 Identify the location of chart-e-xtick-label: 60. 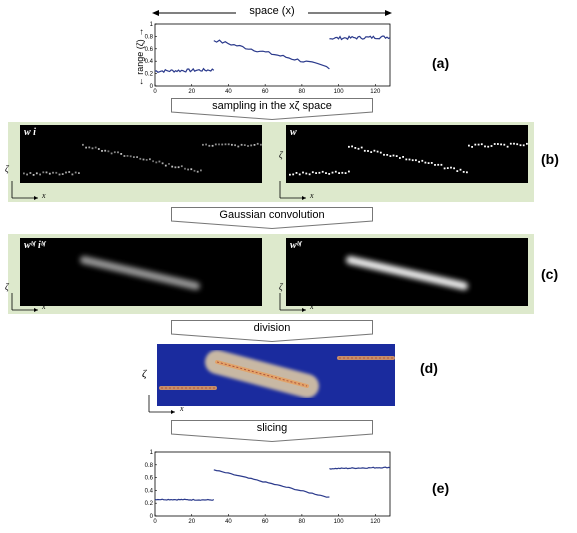
(265, 522).